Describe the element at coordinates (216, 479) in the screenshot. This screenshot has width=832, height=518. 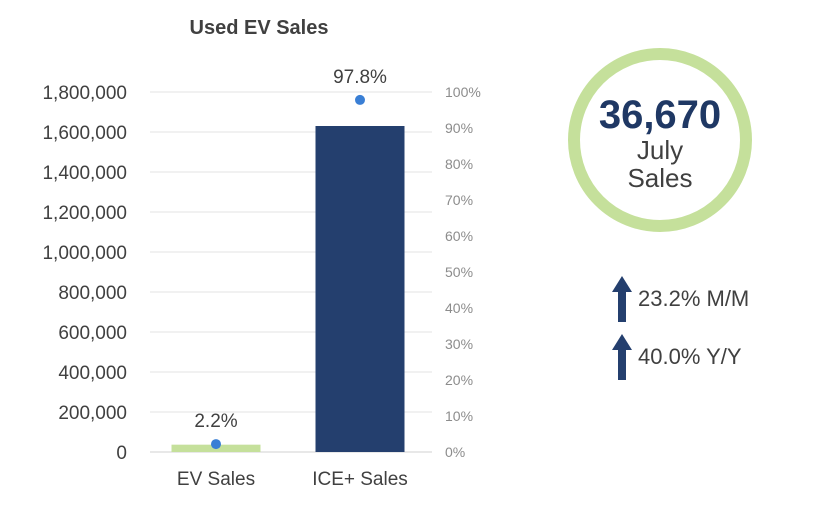
I see `x-tick-label: EV Sales` at that location.